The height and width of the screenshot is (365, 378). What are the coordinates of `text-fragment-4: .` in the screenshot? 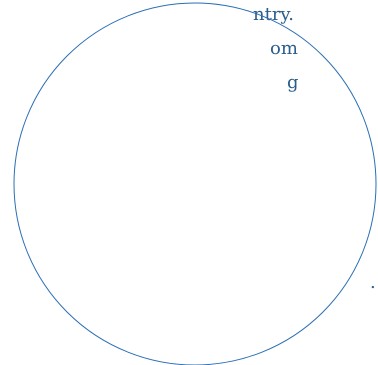 It's located at (373, 282).